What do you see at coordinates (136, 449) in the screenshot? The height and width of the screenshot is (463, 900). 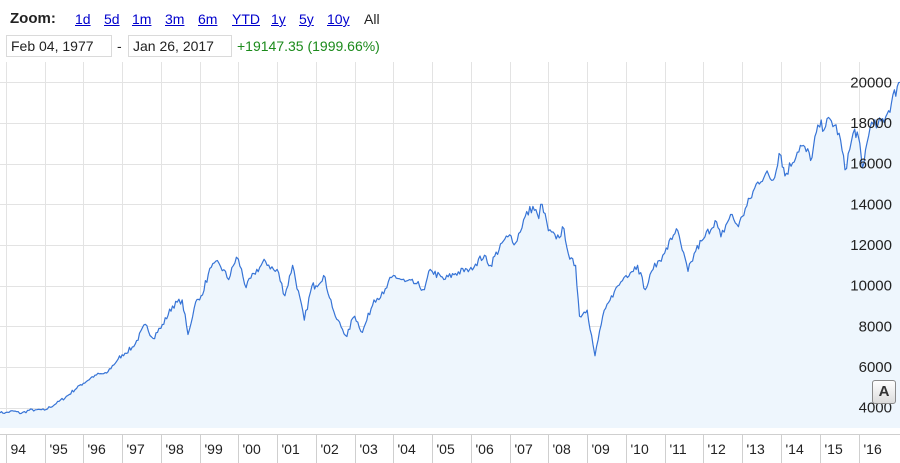 I see `x-tick-label-3: '97` at bounding box center [136, 449].